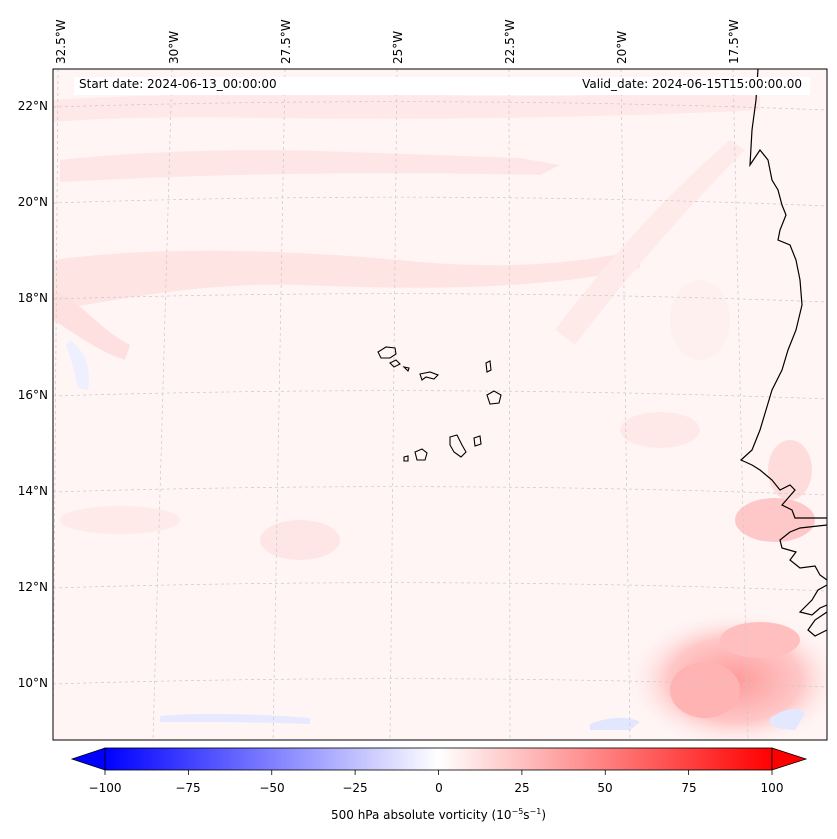  Describe the element at coordinates (544, 815) in the screenshot. I see `colorbar-label-end: )` at that location.